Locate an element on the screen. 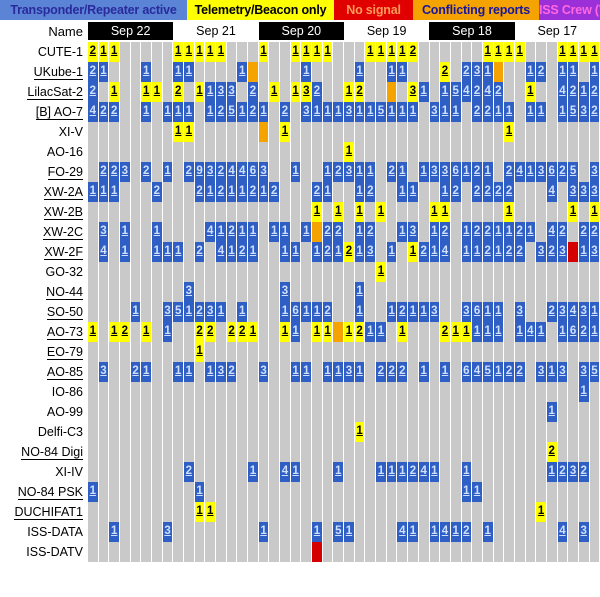  activity-cell: 4 is located at coordinates (221, 252).